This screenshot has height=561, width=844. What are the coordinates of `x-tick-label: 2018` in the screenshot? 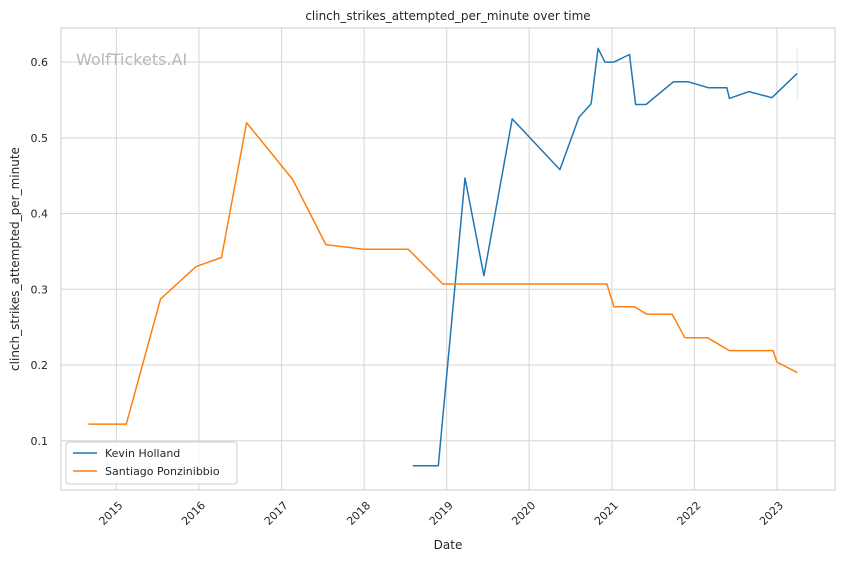 It's located at (358, 513).